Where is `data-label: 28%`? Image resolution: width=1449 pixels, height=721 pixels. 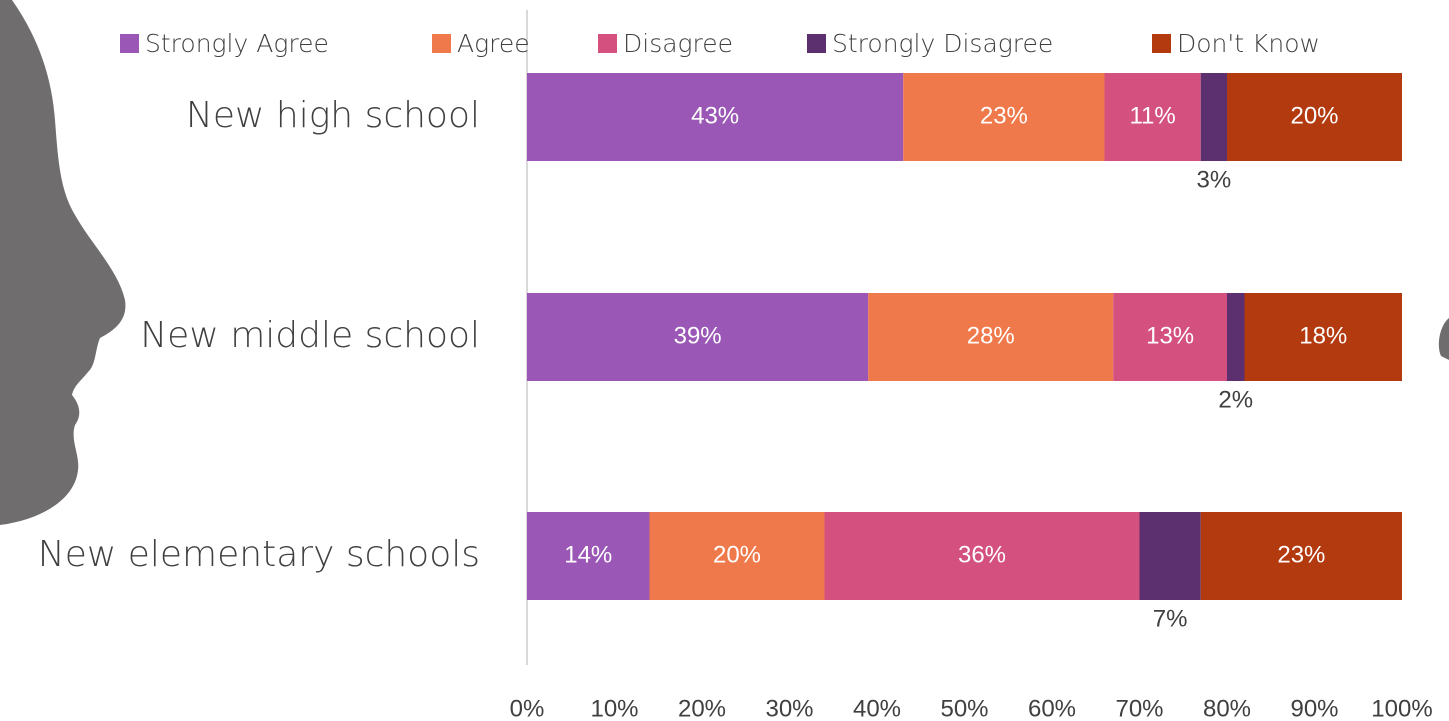 data-label: 28% is located at coordinates (991, 335).